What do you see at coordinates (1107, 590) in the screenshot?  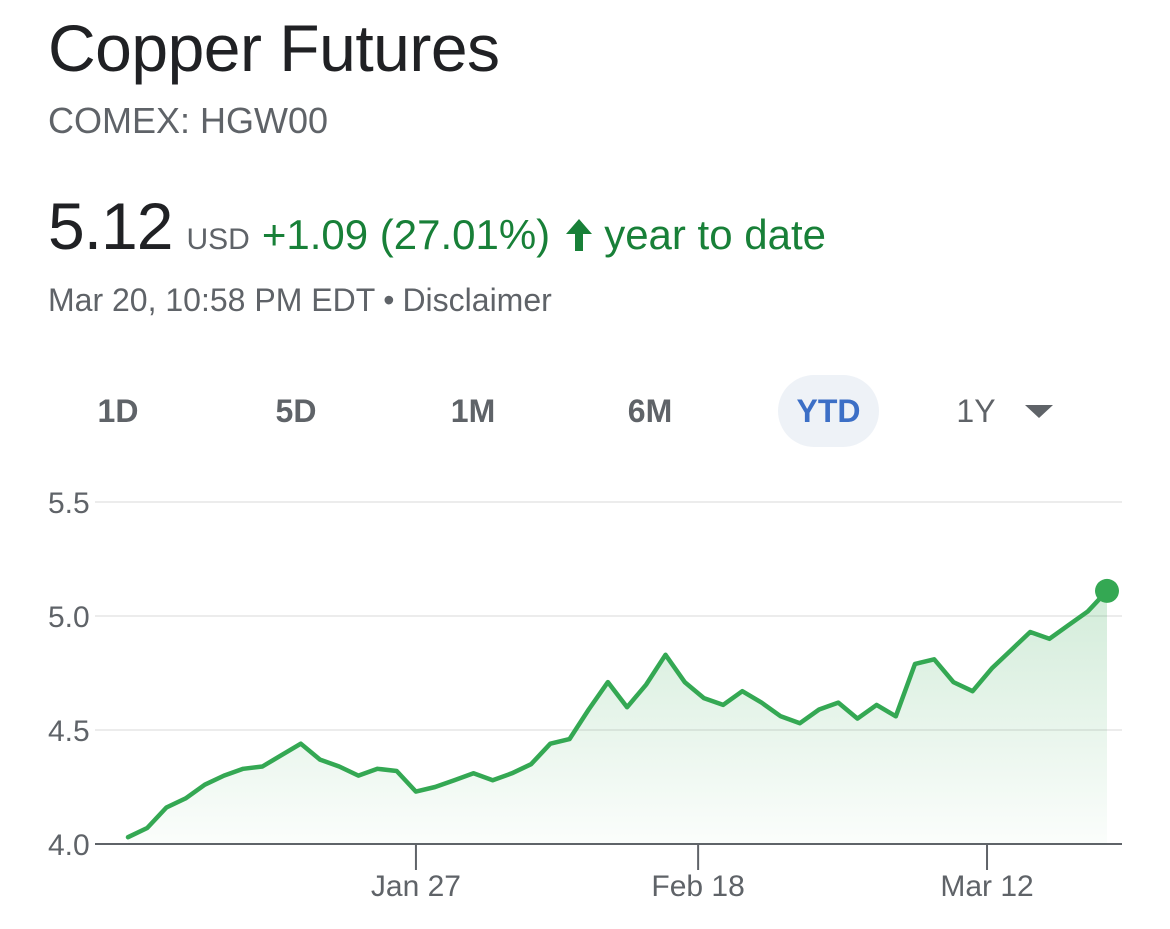 I see `last-point-dot` at bounding box center [1107, 590].